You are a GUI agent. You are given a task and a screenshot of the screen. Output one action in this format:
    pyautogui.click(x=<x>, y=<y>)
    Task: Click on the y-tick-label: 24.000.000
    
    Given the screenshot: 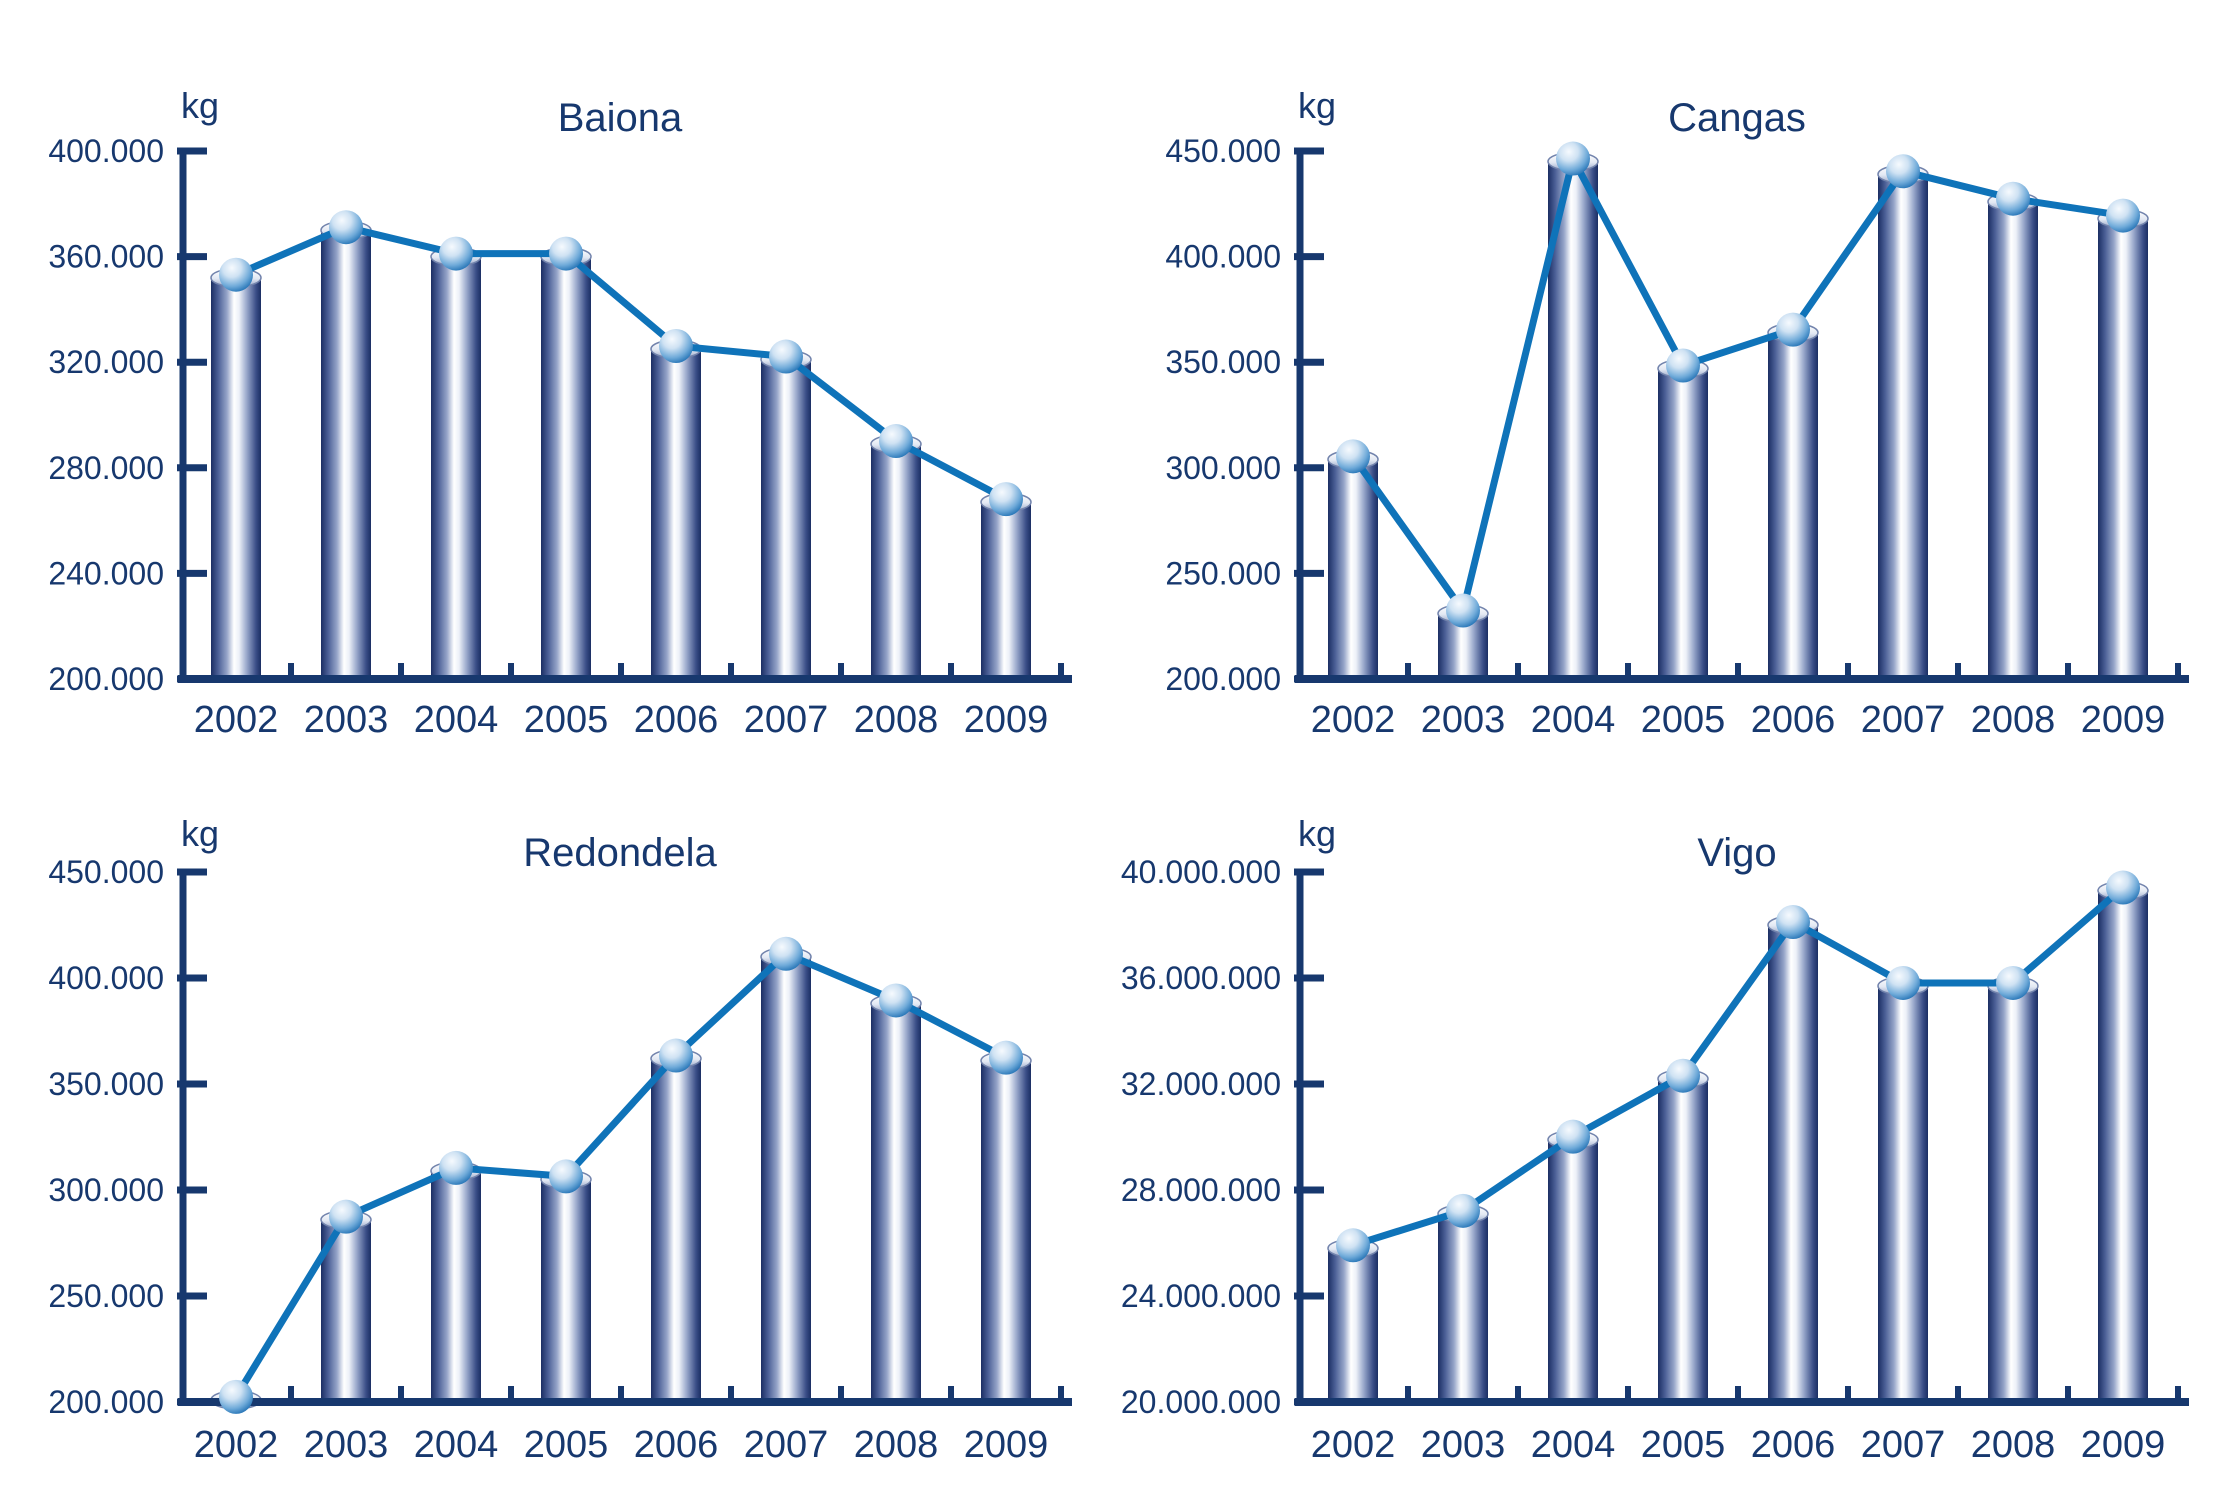 What is the action you would take?
    pyautogui.click(x=1201, y=1296)
    